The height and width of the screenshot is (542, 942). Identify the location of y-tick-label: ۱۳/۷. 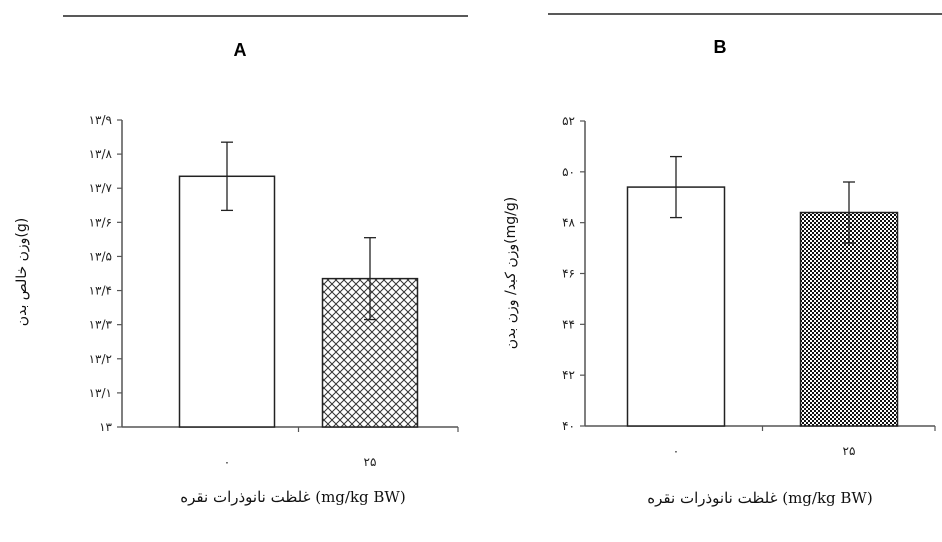
(101, 188).